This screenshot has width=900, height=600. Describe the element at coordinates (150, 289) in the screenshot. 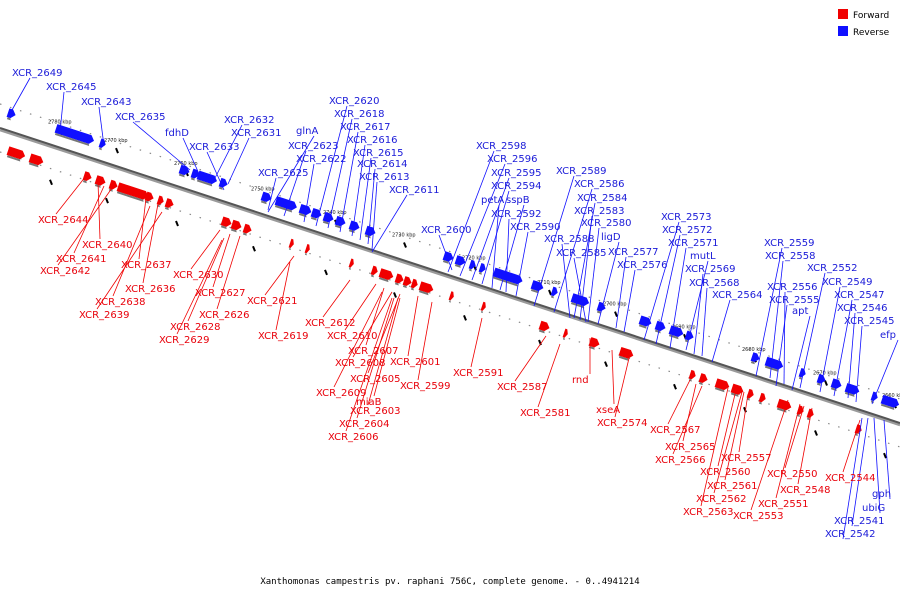

I see `forward-gene-label: XCR_2636` at that location.